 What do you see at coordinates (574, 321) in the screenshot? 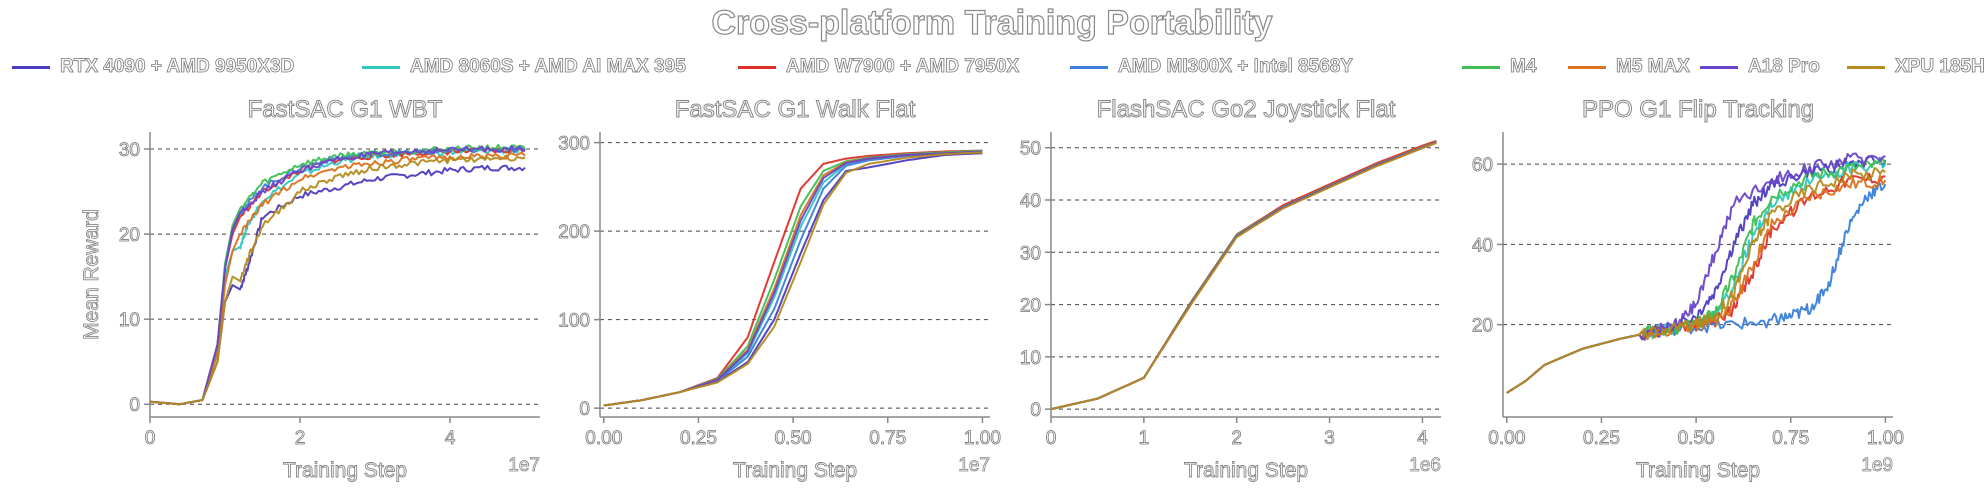
I see `y-tick-label: 100` at bounding box center [574, 321].